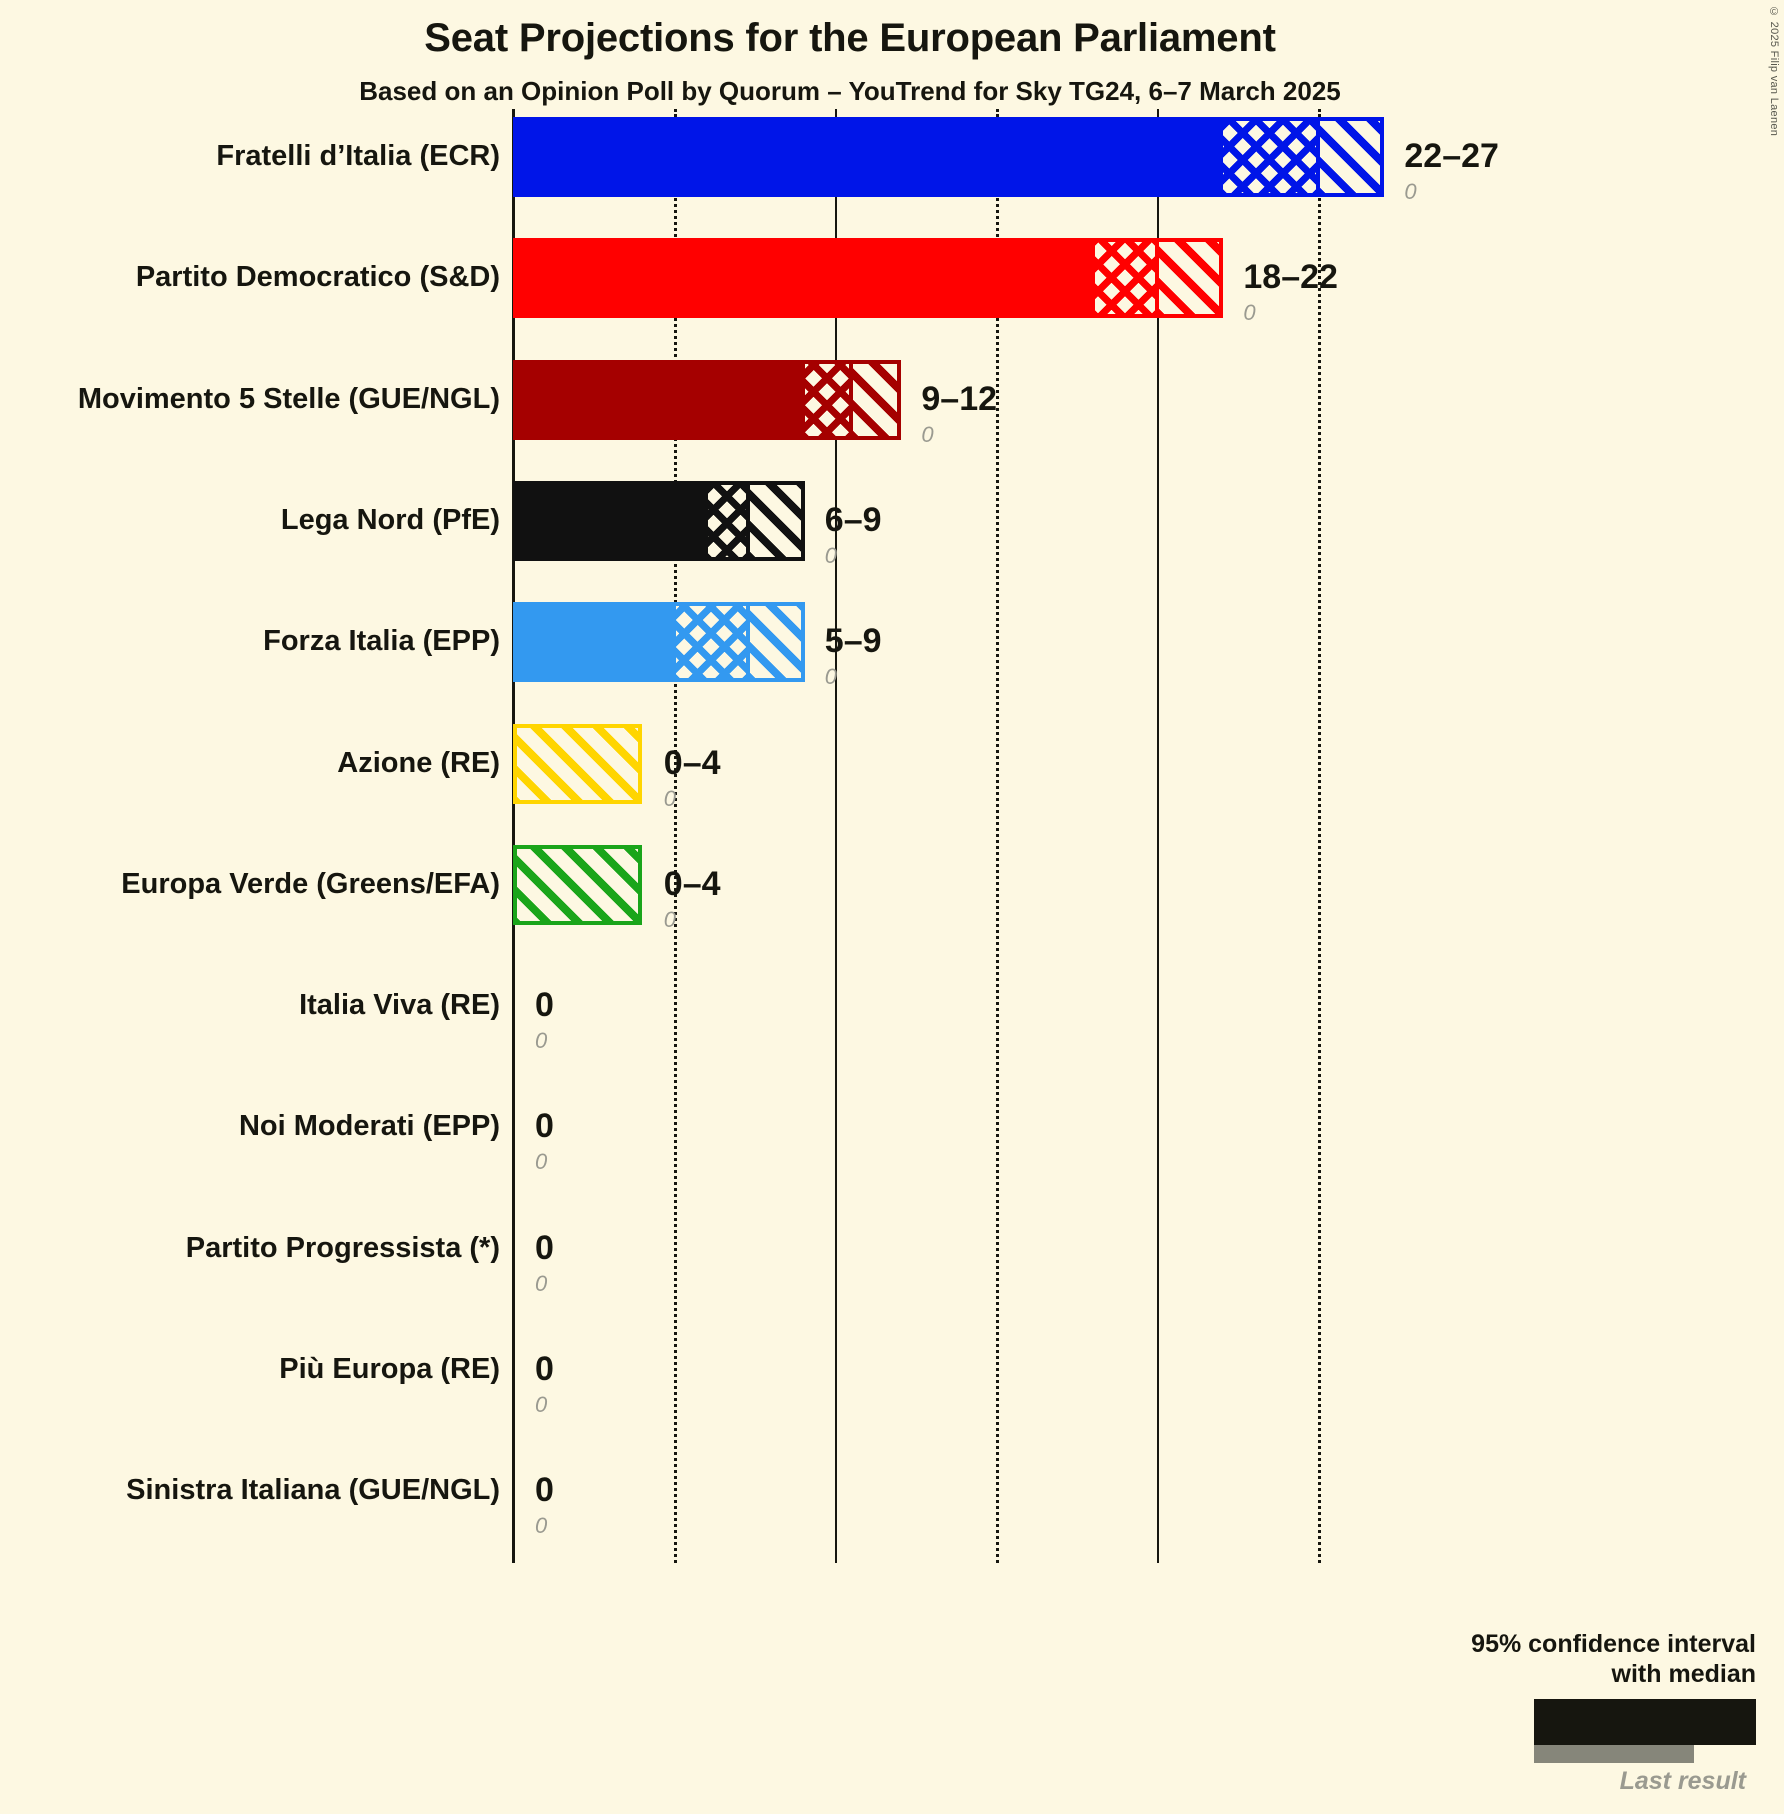  I want to click on last-result-label-10: 0, so click(541, 1404).